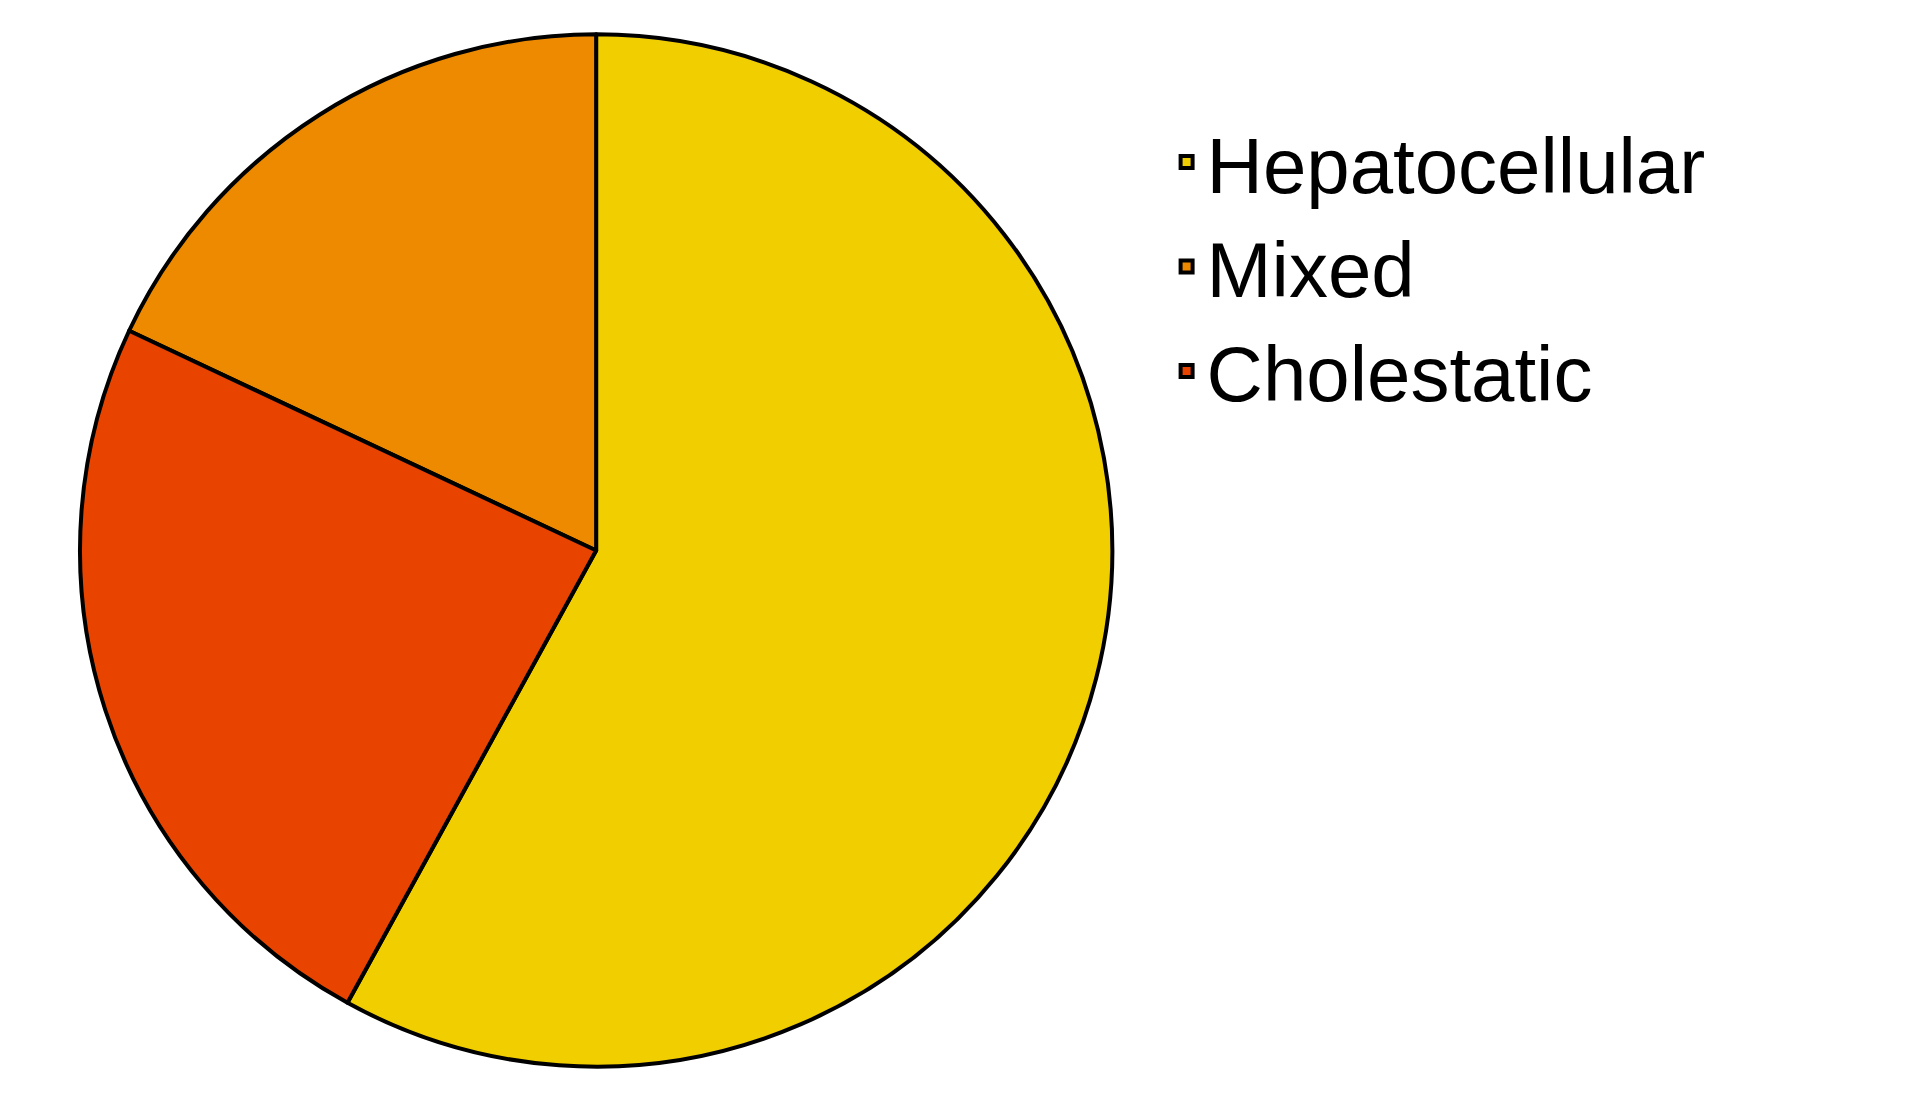 The image size is (1911, 1101). I want to click on legend-label: Cholestatic, so click(1399, 374).